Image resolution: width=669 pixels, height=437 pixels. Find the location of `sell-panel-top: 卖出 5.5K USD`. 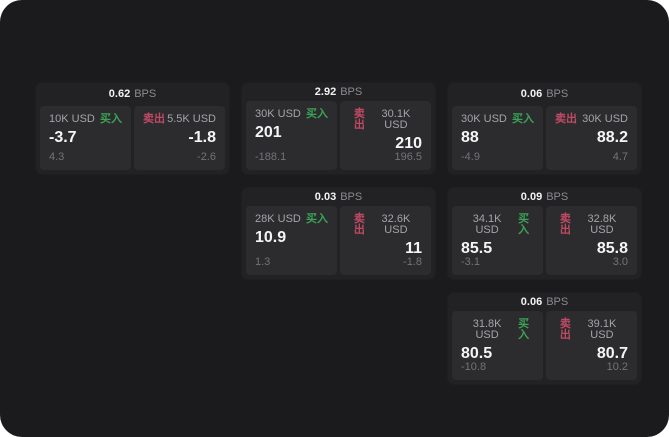

sell-panel-top: 卖出 5.5K USD is located at coordinates (179, 119).